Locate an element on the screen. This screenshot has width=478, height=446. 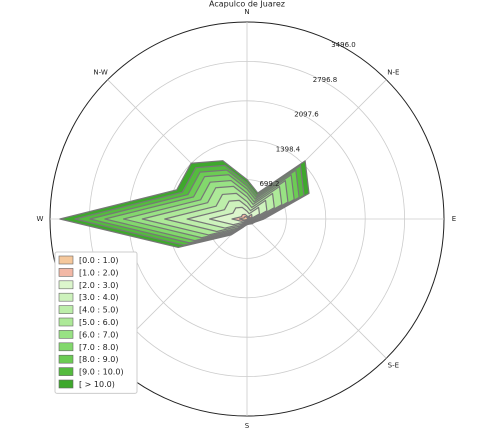
legend-label: [5.0 : 6.0) is located at coordinates (98, 322).